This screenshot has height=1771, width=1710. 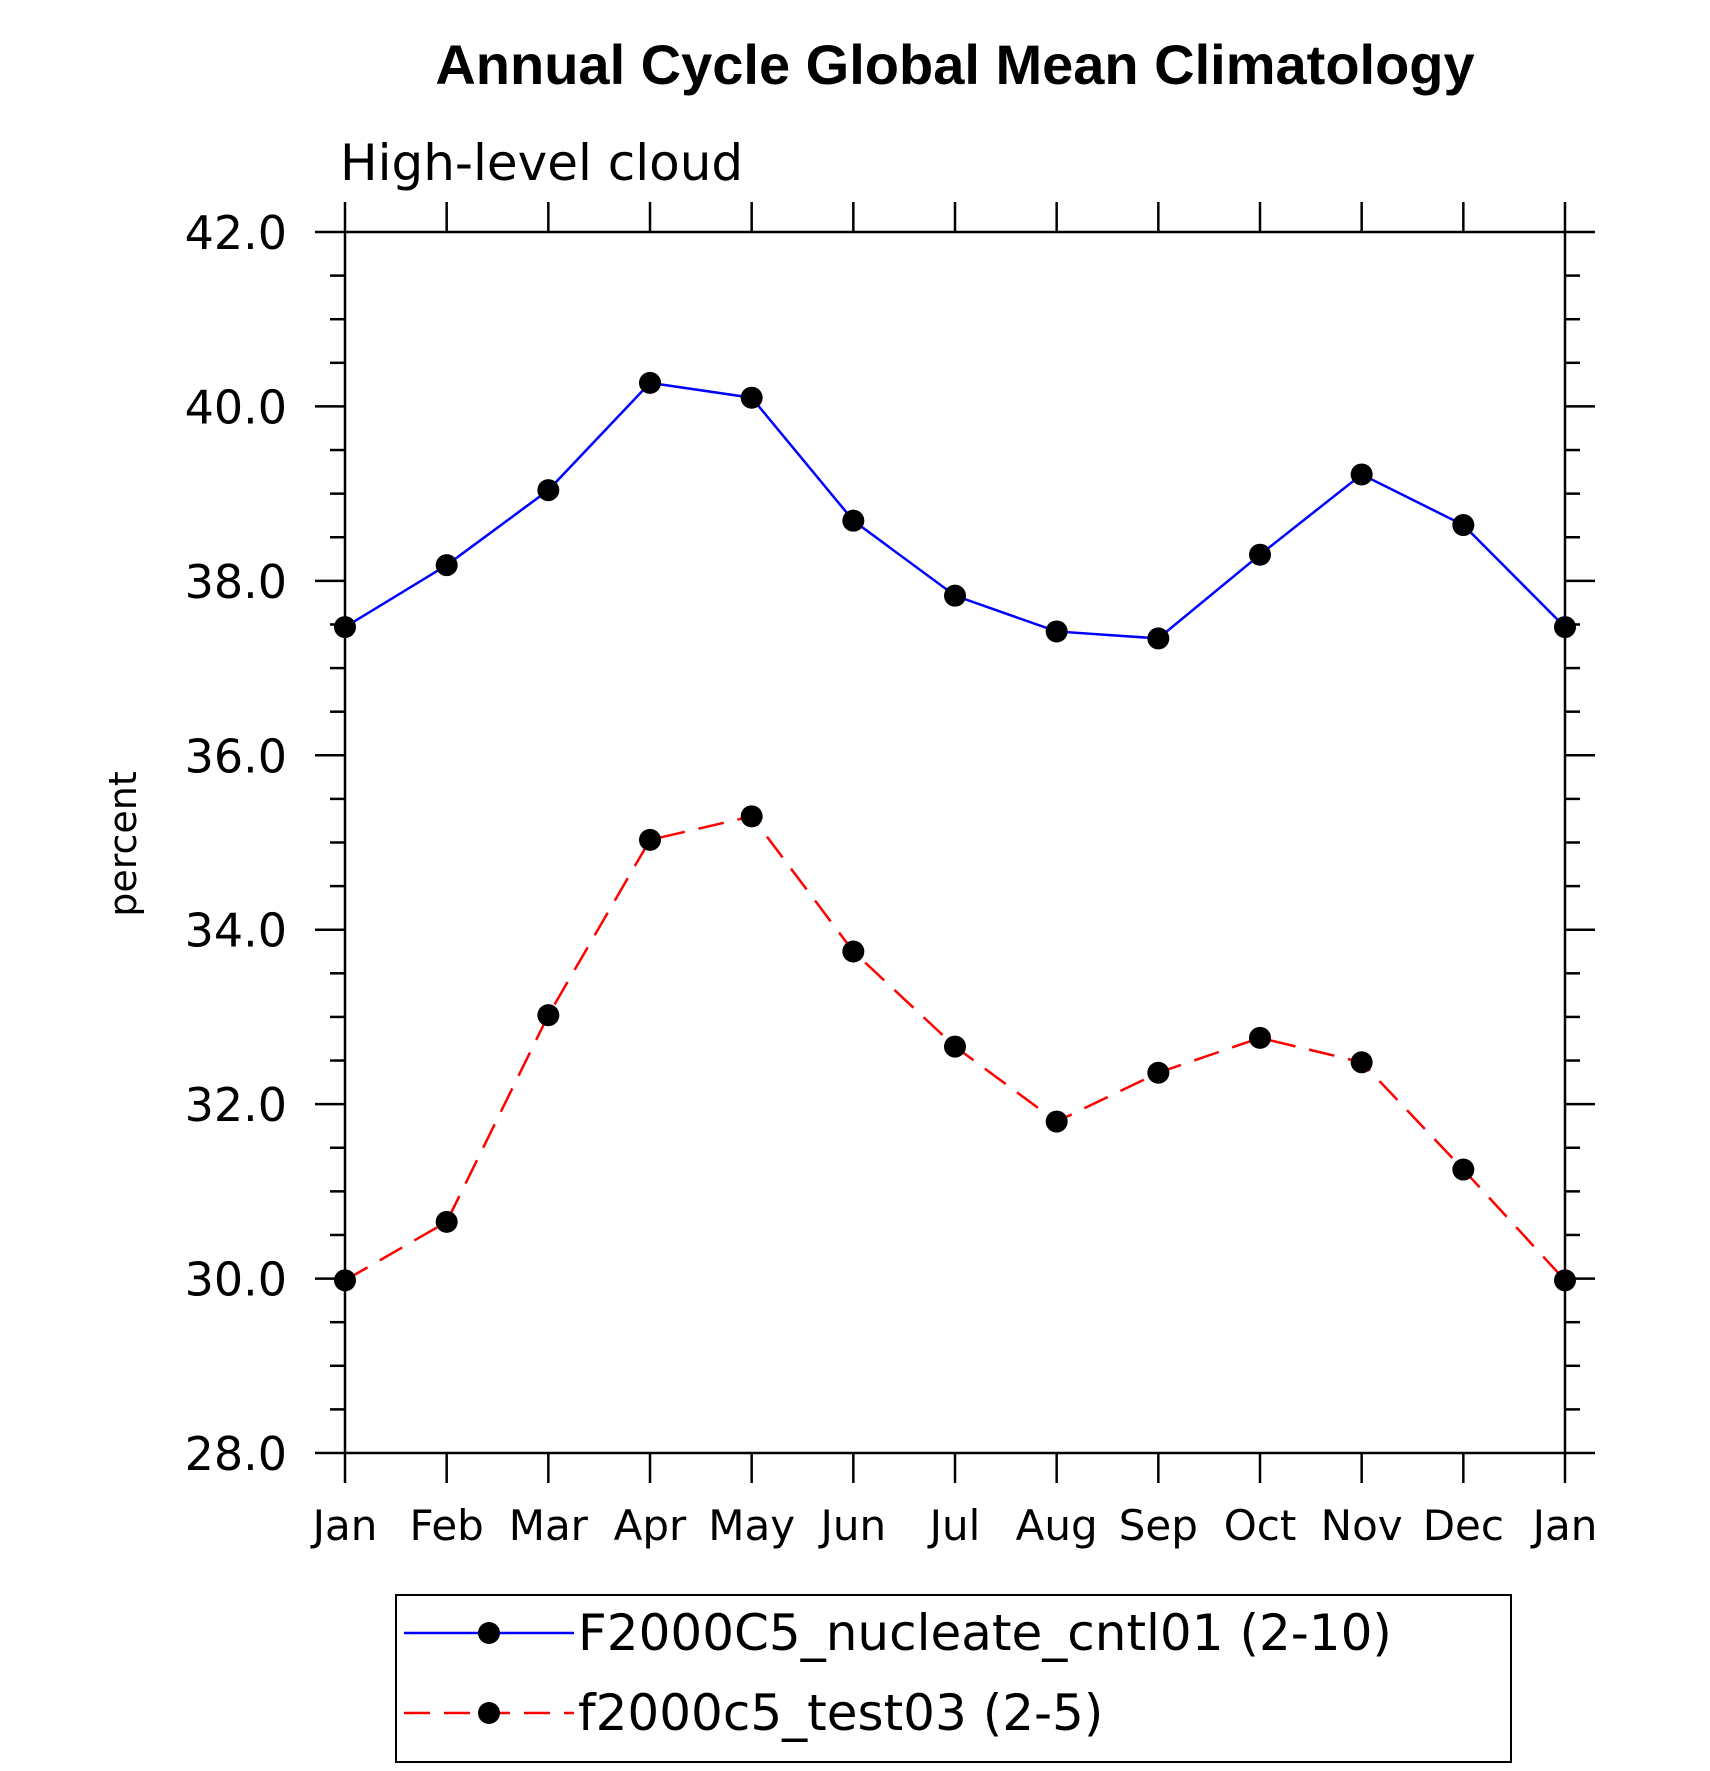 I want to click on x-tick-label: Nov, so click(x=1362, y=1525).